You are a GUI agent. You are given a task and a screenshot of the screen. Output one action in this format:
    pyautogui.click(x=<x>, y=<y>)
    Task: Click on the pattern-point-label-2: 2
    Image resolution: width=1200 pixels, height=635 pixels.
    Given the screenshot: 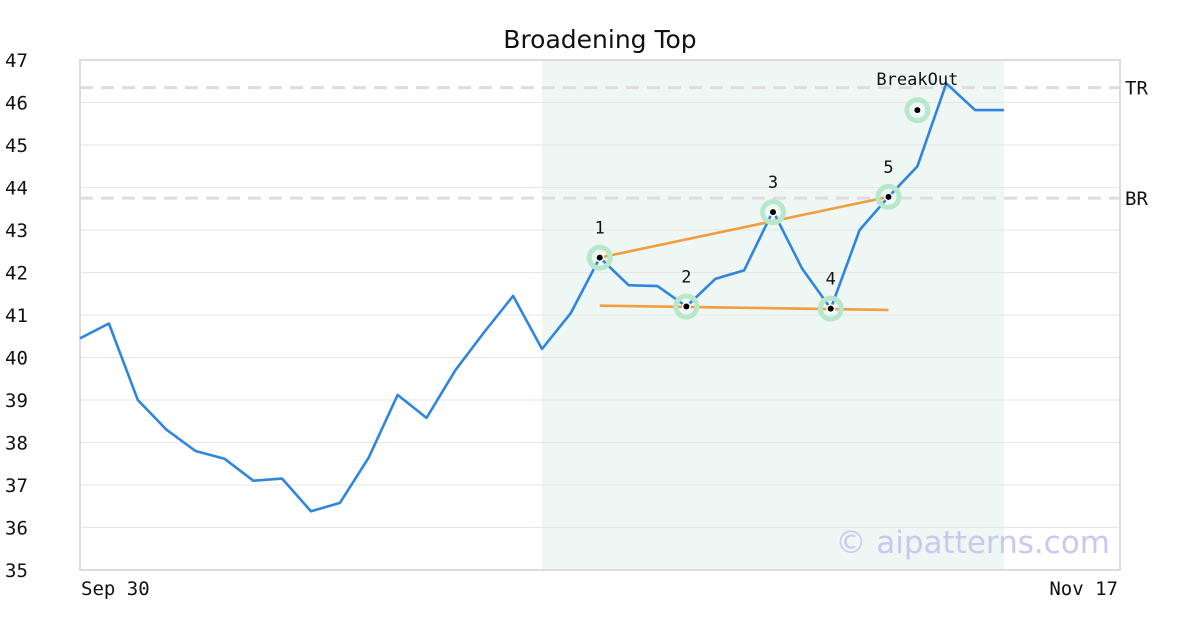 What is the action you would take?
    pyautogui.click(x=686, y=278)
    